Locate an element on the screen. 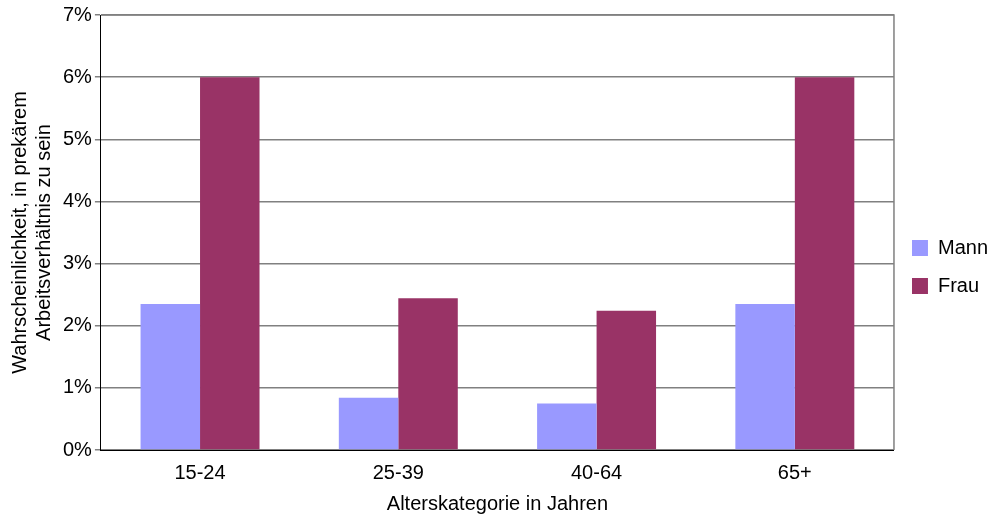 The width and height of the screenshot is (1002, 524). legend-label: Mann is located at coordinates (962, 246).